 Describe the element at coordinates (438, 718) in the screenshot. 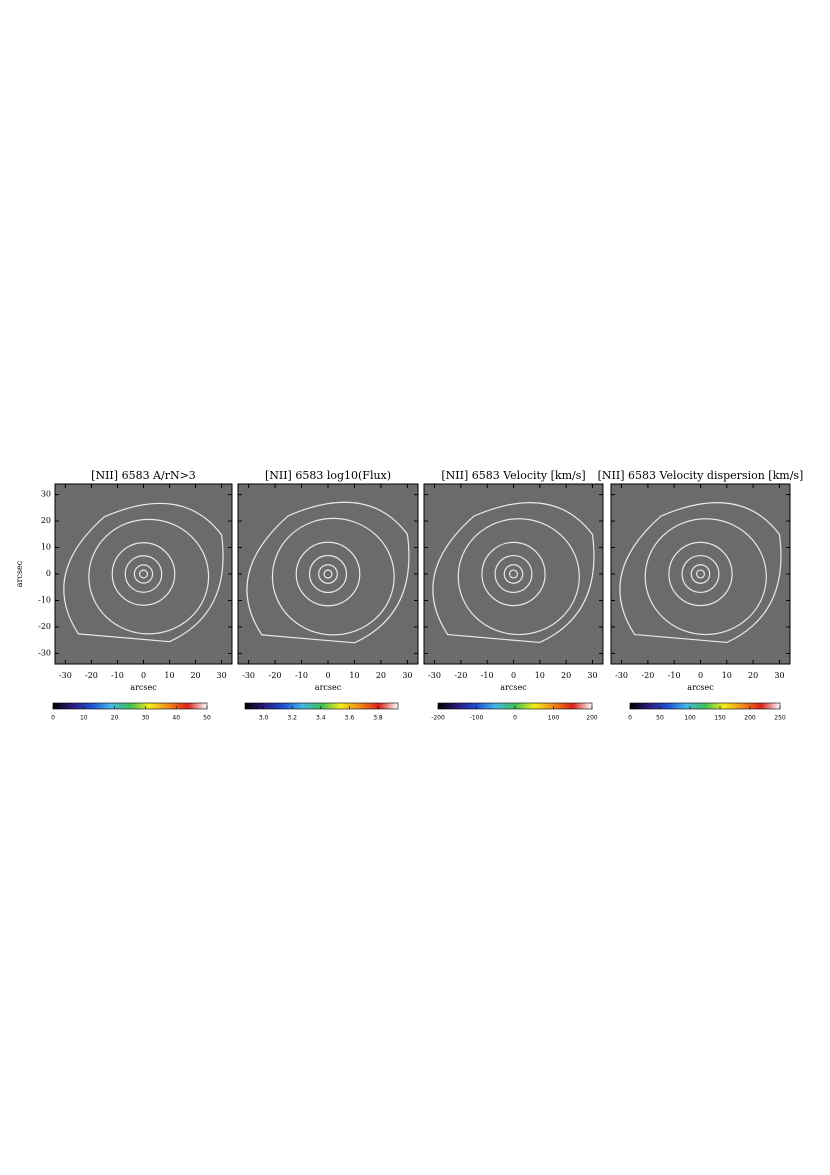

I see `colorbar-tick-label: -200` at that location.